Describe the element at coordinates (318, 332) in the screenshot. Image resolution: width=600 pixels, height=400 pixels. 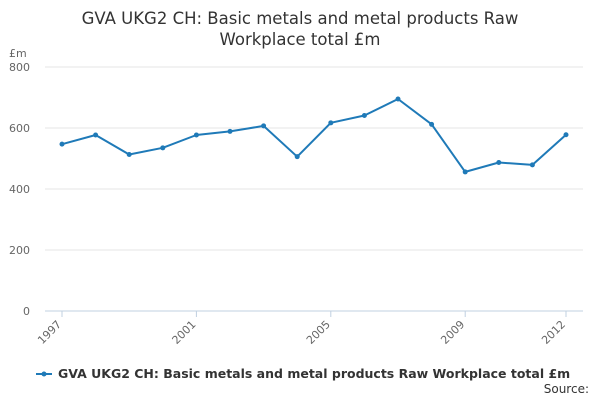
I see `x-tick-label-2005: 2005` at that location.